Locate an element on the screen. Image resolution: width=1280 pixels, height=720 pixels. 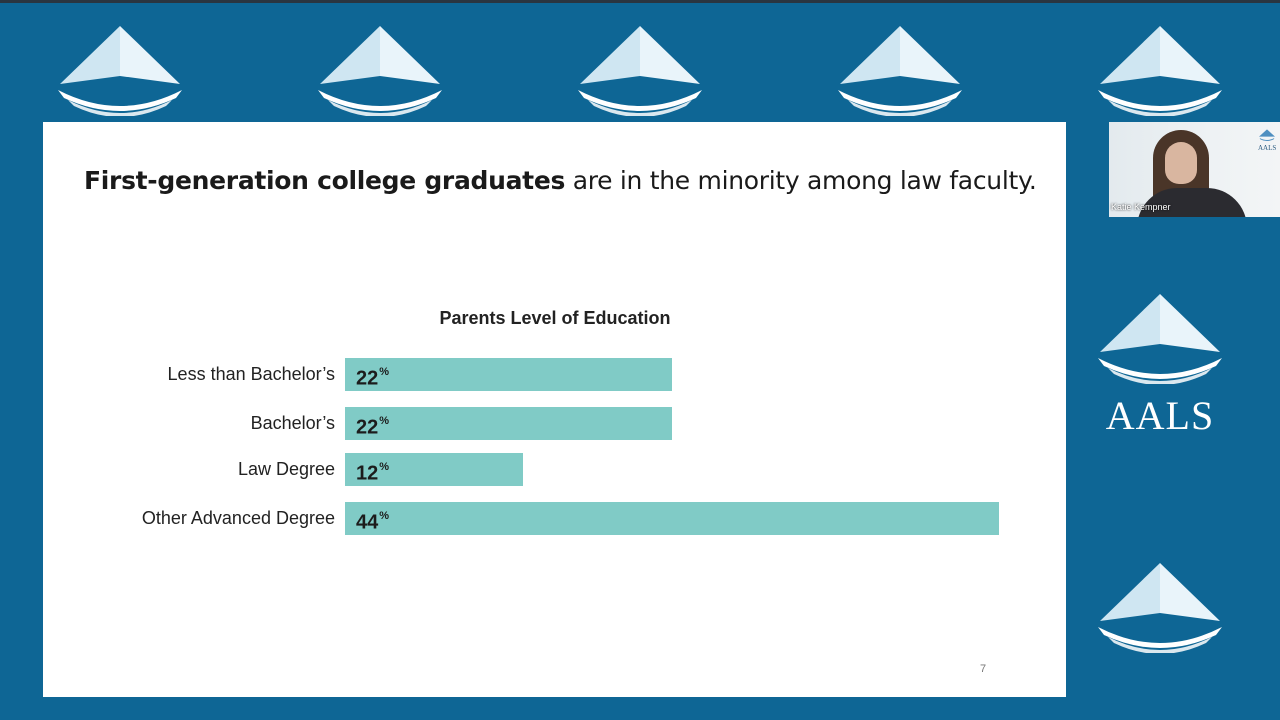
chart-title: Parents Level of Education is located at coordinates (555, 318).